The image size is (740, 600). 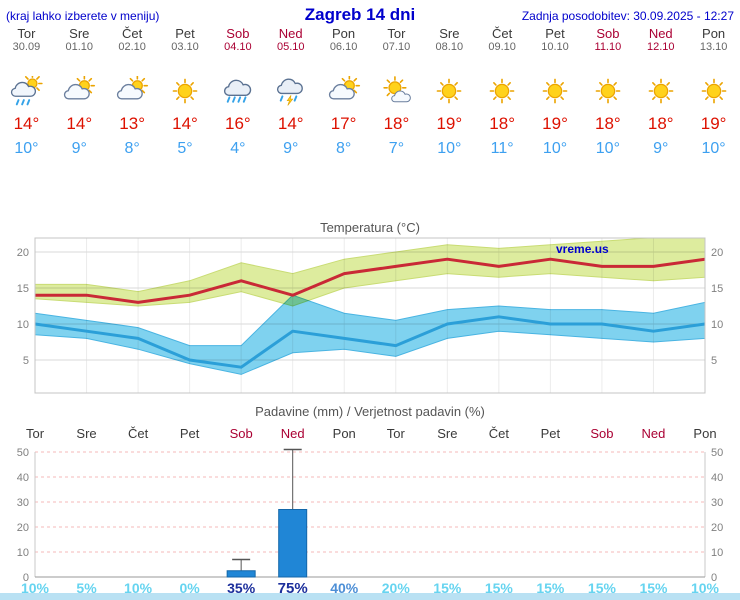 What do you see at coordinates (26, 47) in the screenshot?
I see `day-date: 30.09` at bounding box center [26, 47].